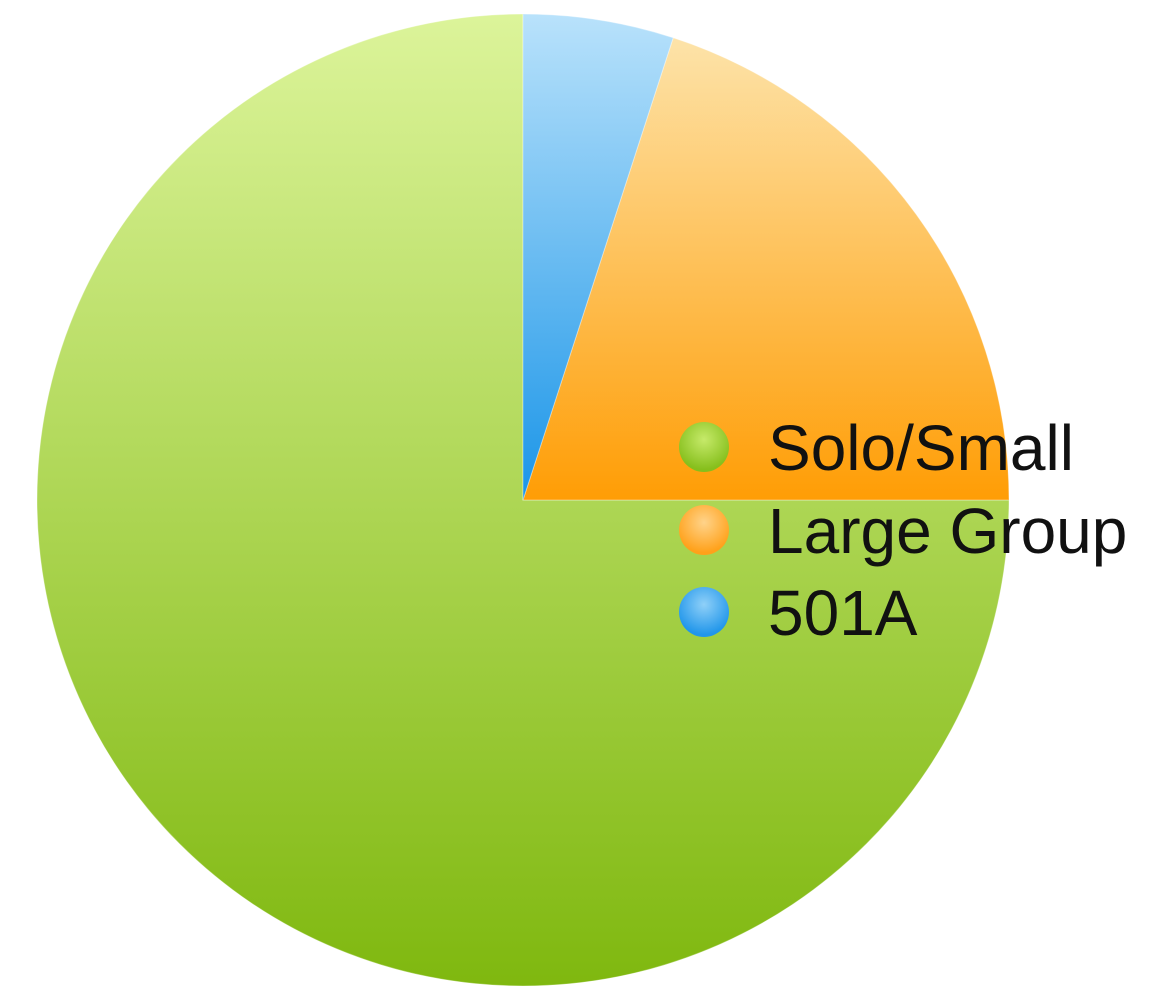 The image size is (1171, 988). What do you see at coordinates (704, 447) in the screenshot?
I see `legend-swatch-solo-small` at bounding box center [704, 447].